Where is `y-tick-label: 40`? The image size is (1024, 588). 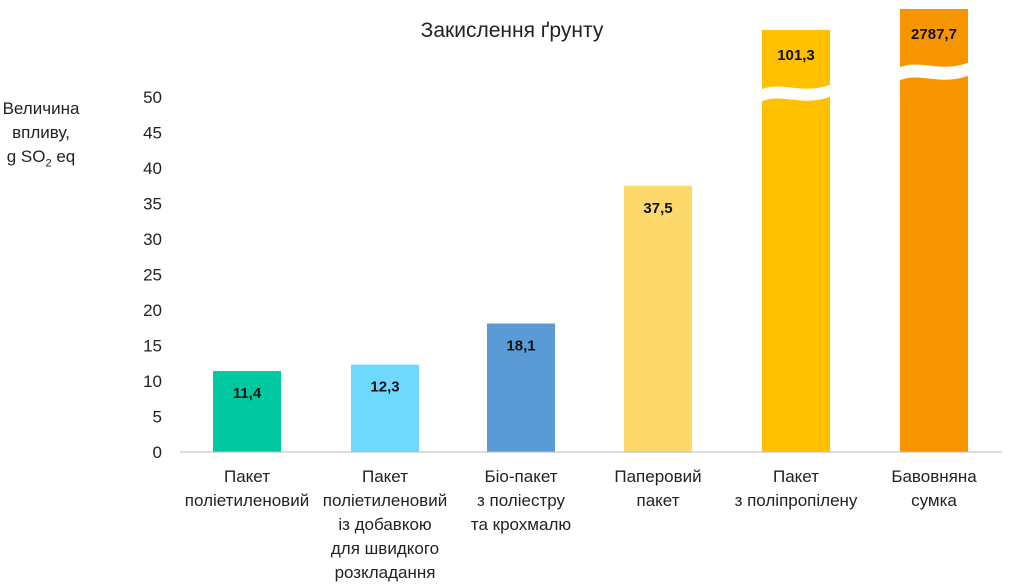
y-tick-label: 40 is located at coordinates (152, 168).